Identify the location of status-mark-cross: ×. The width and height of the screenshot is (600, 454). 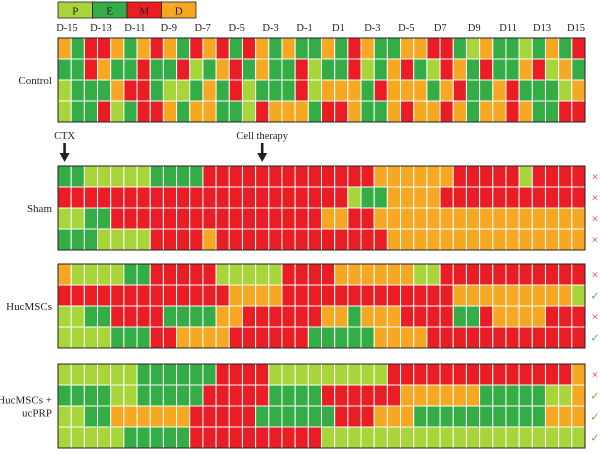
(595, 375).